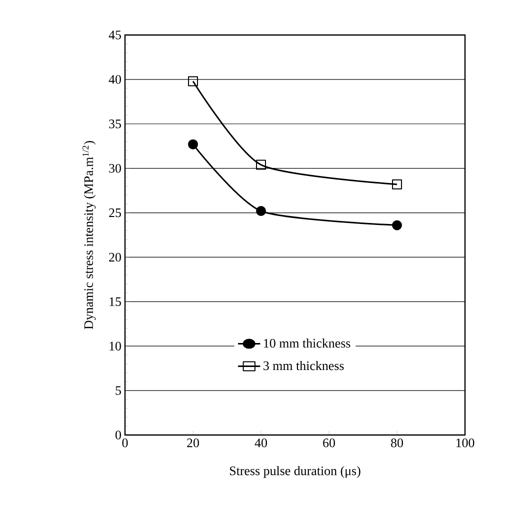 The height and width of the screenshot is (520, 530). I want to click on y-tick-label: 40, so click(114, 79).